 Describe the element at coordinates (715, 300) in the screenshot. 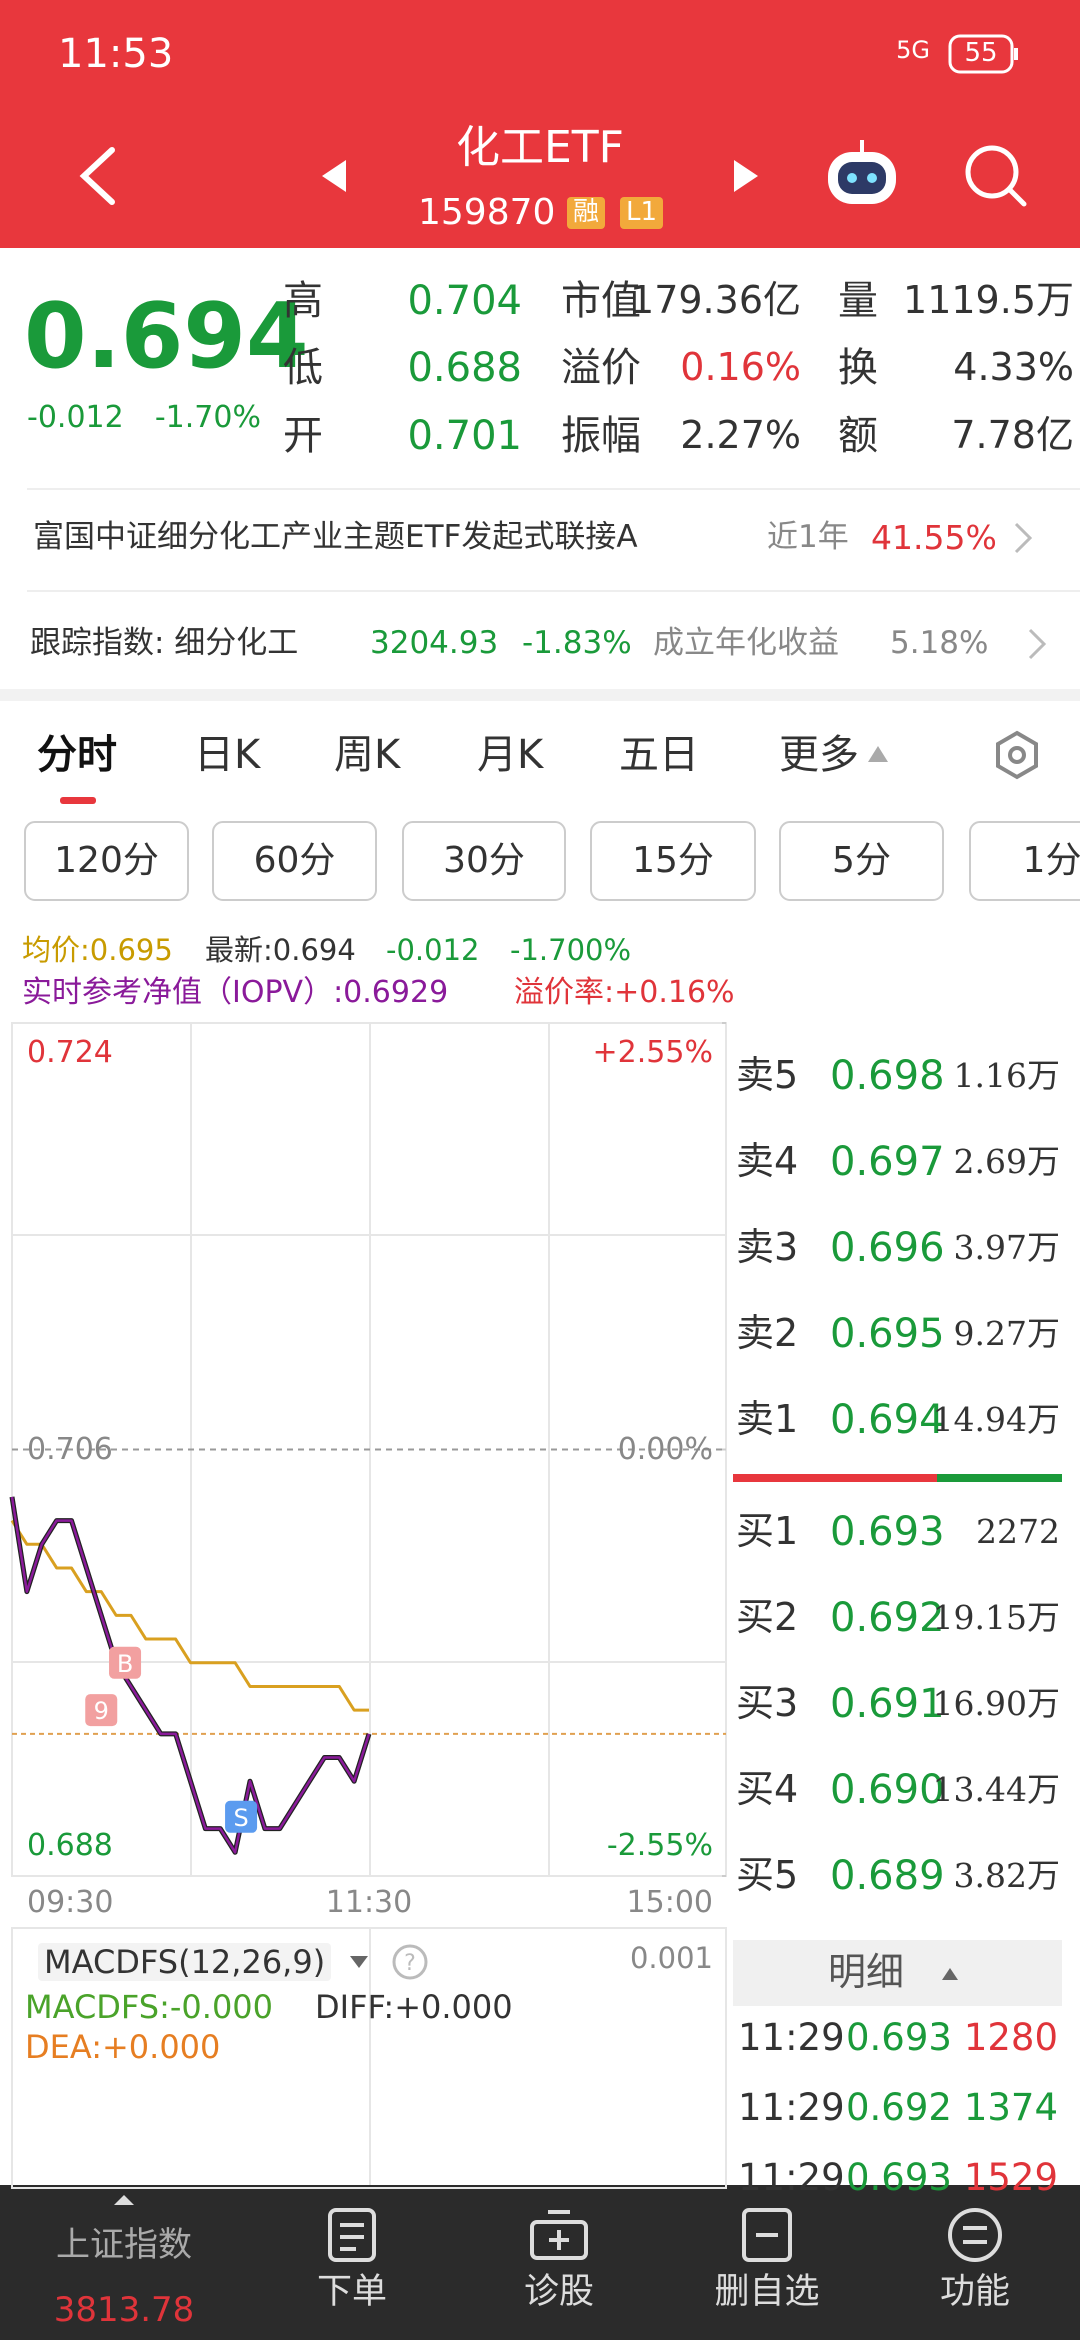

I see `stat-value: 179.36亿` at that location.